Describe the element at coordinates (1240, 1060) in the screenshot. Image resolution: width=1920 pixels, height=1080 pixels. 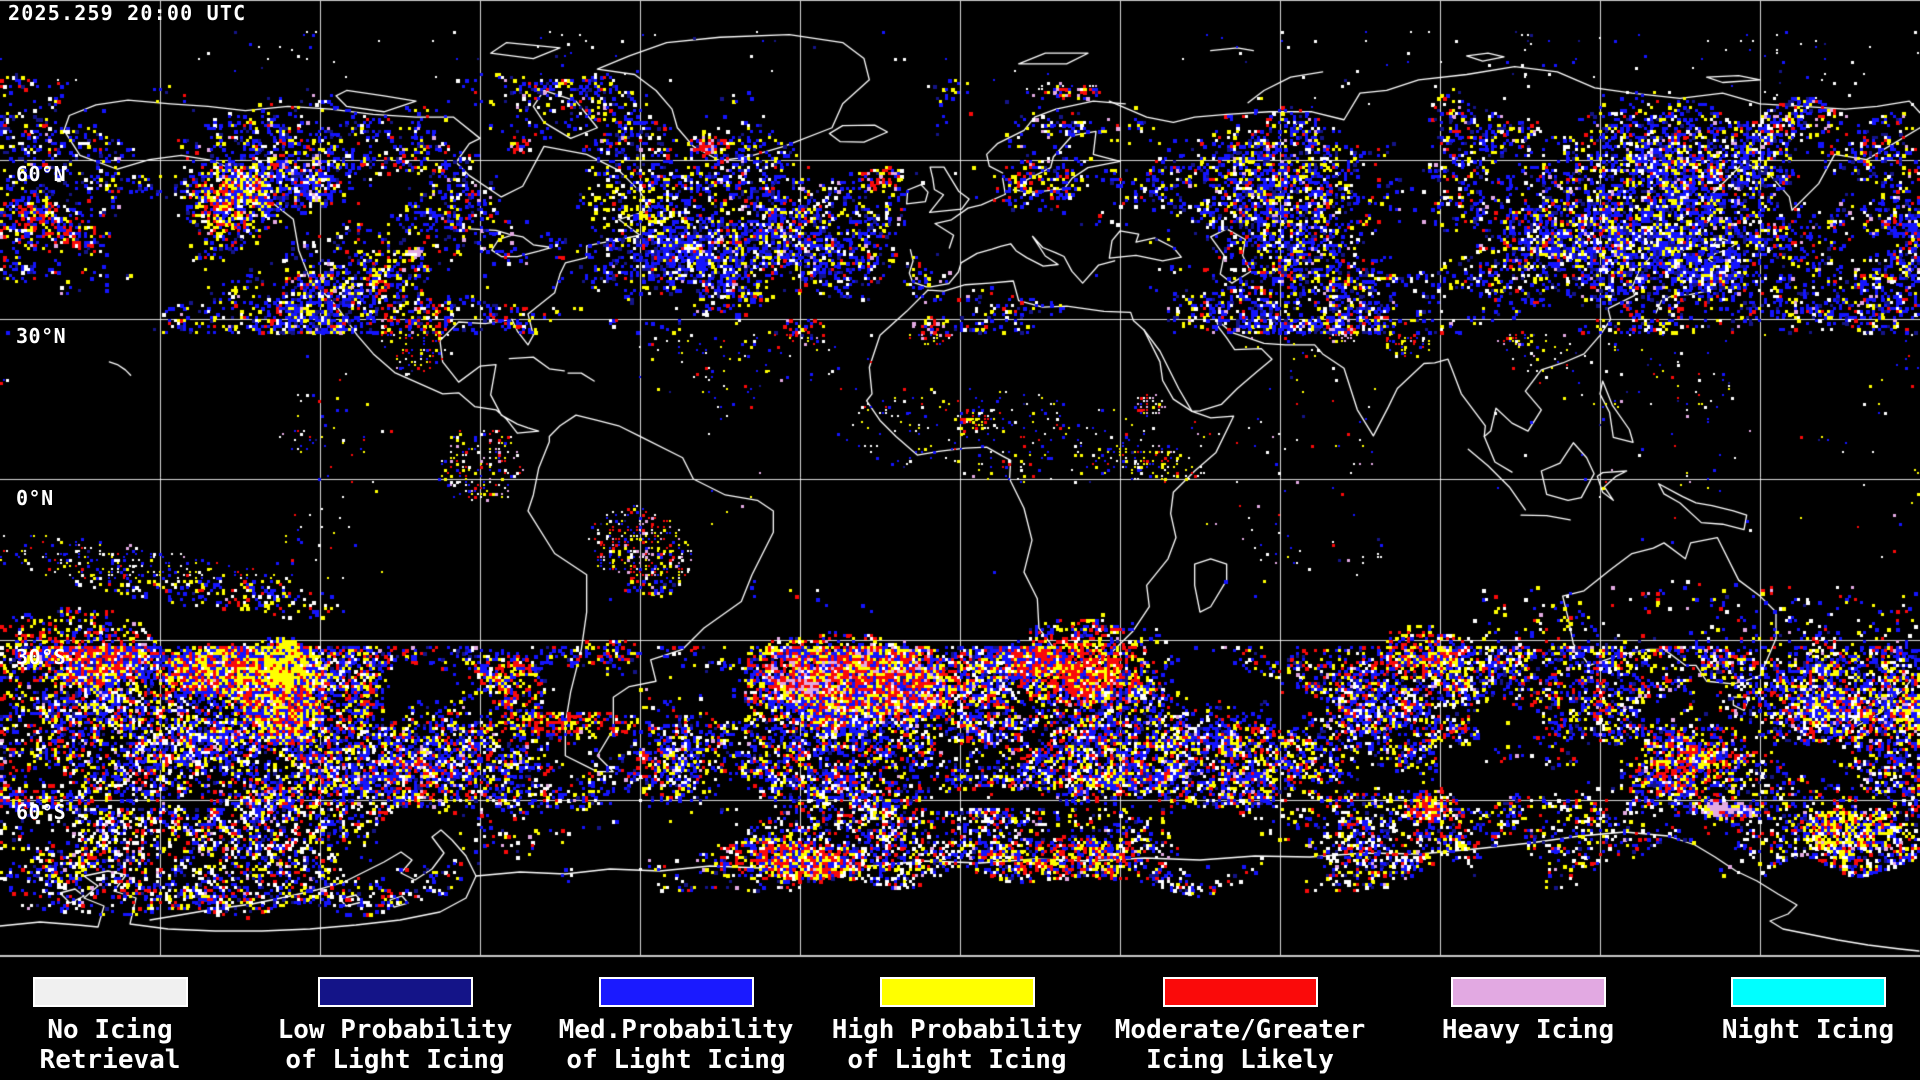
I see `legend-label: Icing Likely` at that location.